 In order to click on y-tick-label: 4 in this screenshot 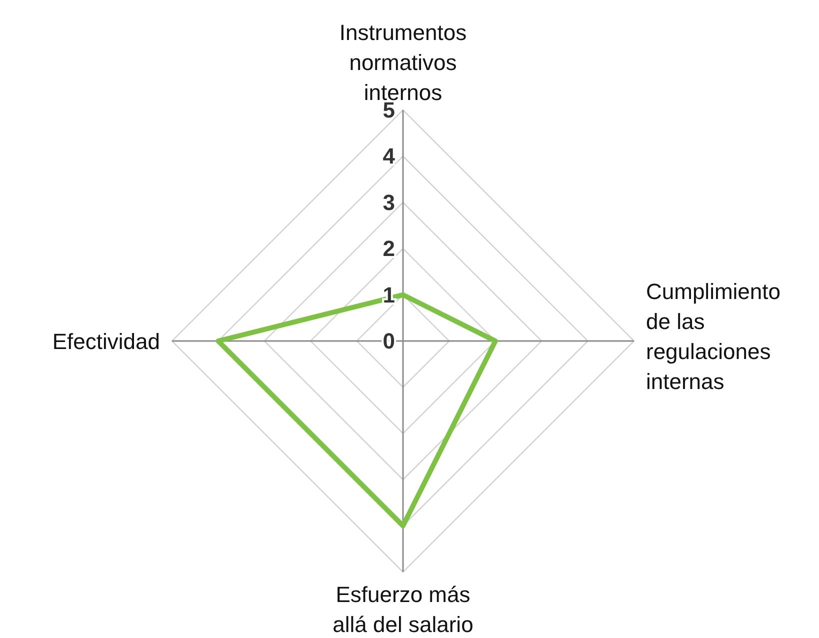, I will do `click(389, 156)`.